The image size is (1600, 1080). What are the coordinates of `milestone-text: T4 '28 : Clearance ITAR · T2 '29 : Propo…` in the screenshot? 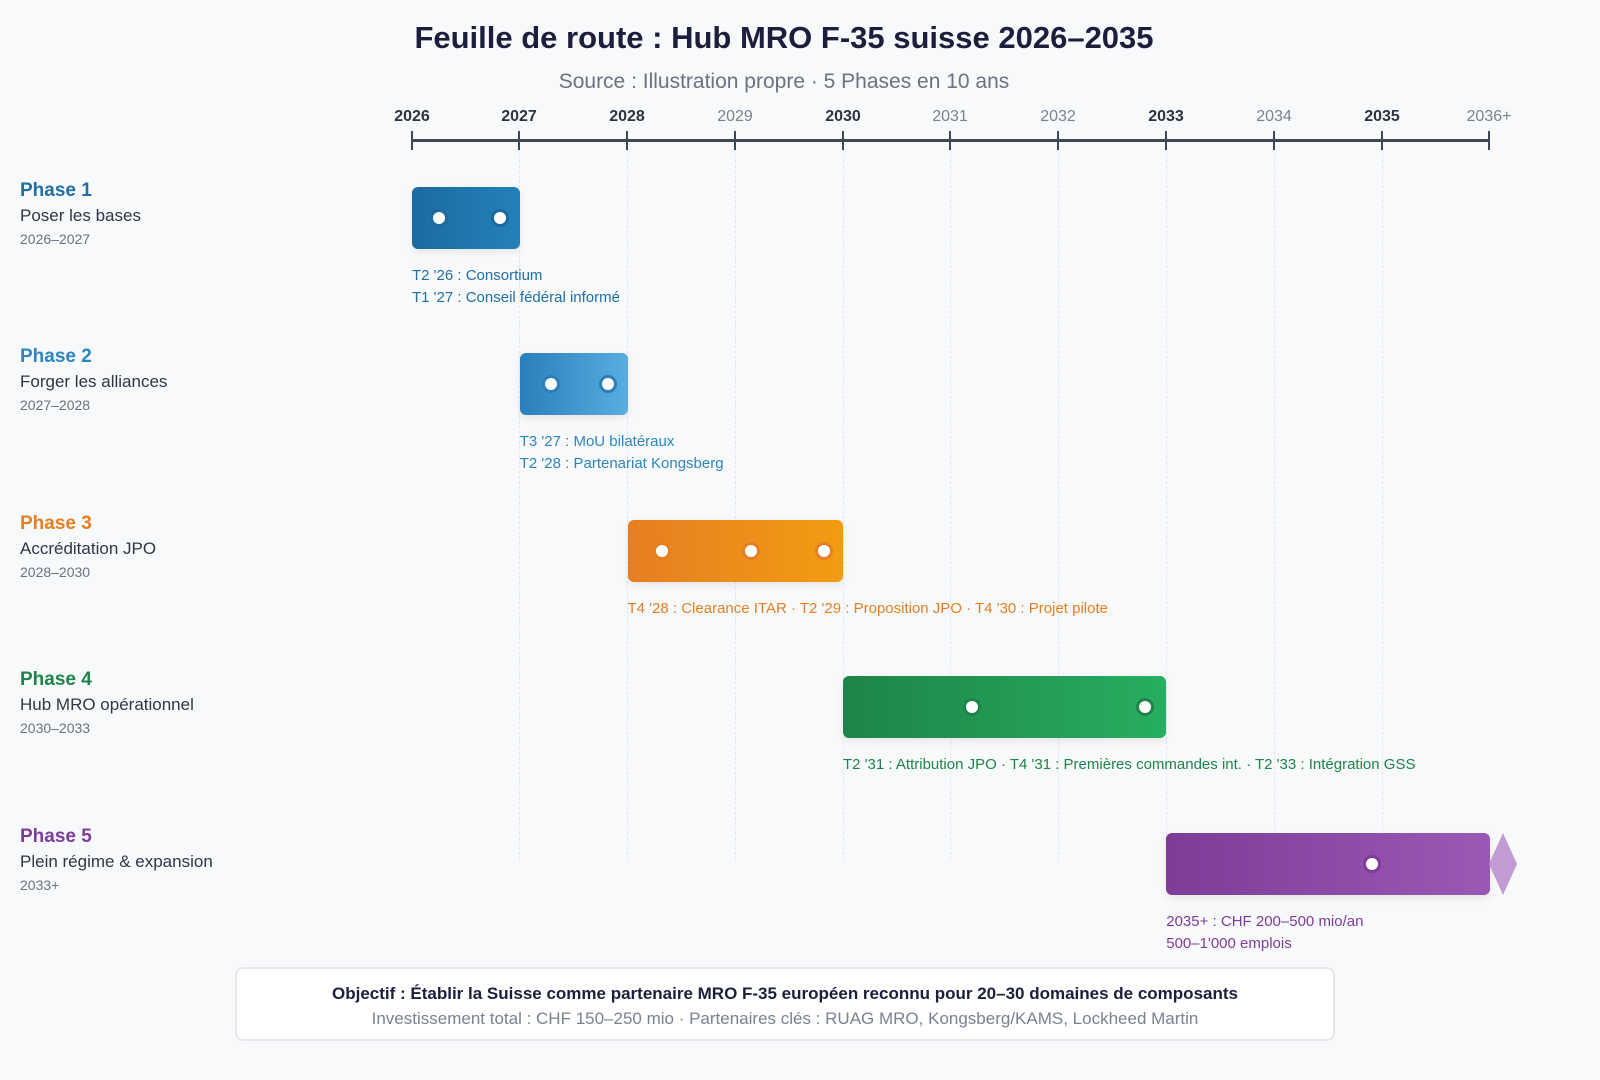 It's located at (867, 608).